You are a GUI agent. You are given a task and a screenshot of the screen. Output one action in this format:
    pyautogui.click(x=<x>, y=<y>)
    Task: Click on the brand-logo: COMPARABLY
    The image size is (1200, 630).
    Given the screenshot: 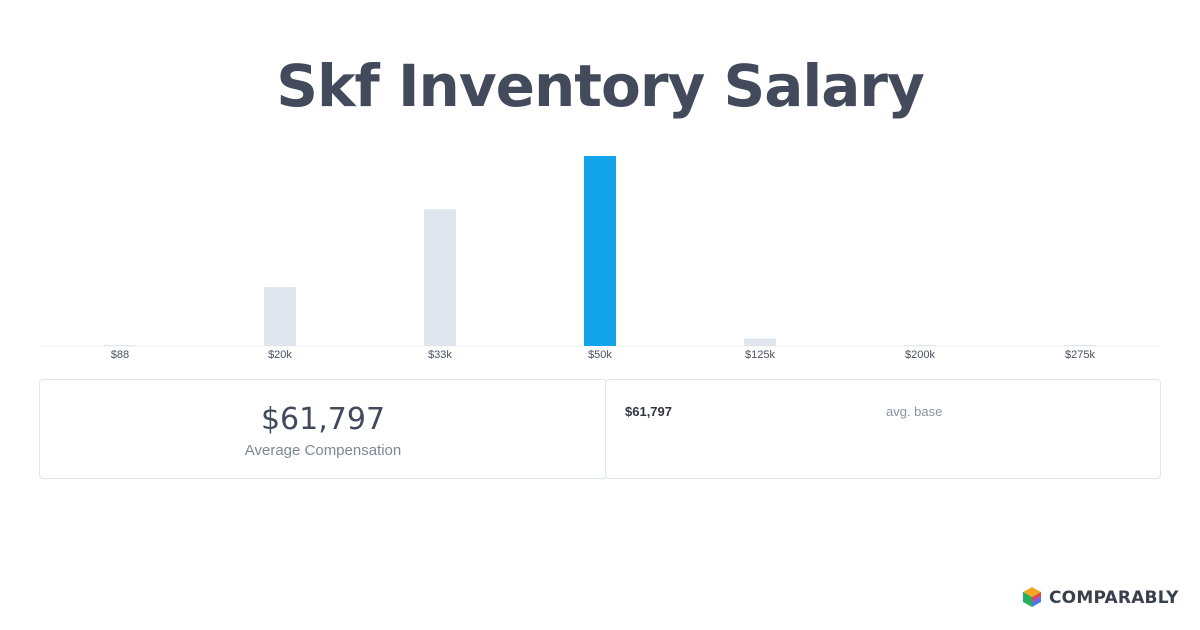 What is the action you would take?
    pyautogui.click(x=1099, y=598)
    